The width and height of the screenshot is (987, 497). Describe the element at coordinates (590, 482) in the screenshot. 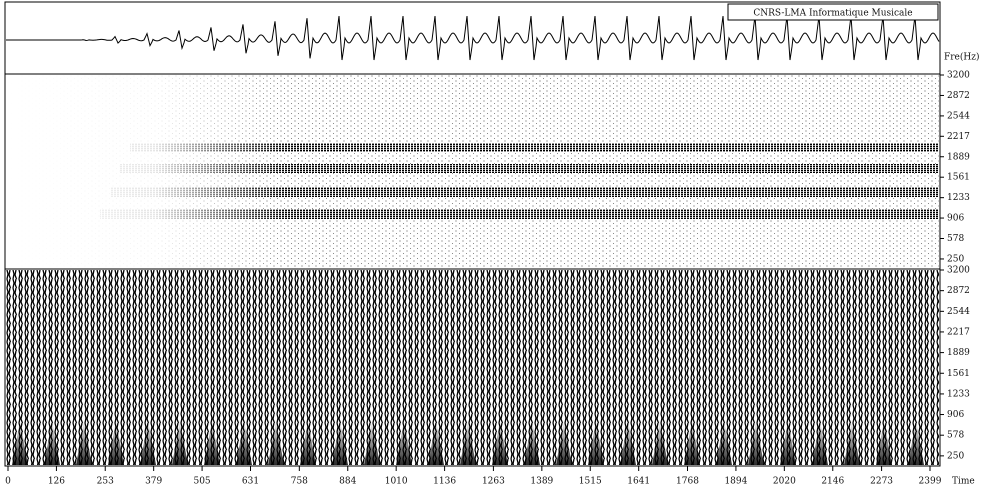

I see `x-tick-label: 1515` at that location.